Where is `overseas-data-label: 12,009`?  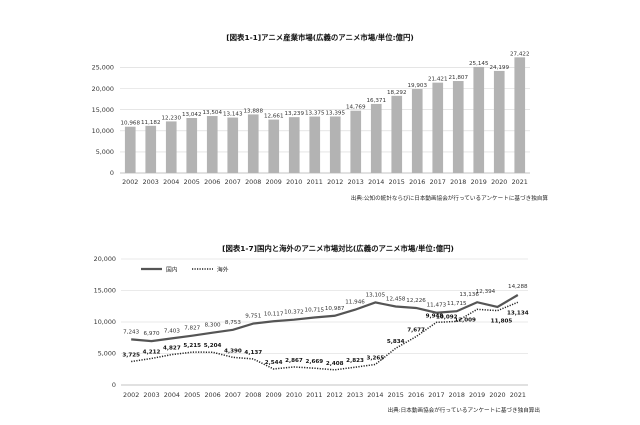
overseas-data-label: 12,009 is located at coordinates (465, 320).